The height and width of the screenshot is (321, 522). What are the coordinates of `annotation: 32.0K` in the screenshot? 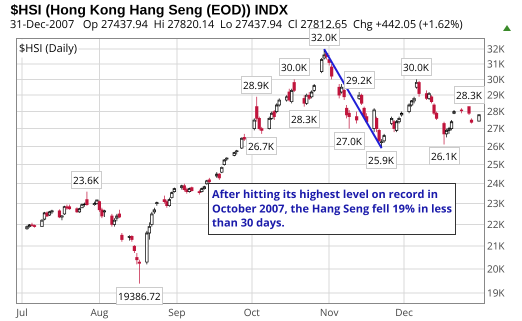 It's located at (324, 37).